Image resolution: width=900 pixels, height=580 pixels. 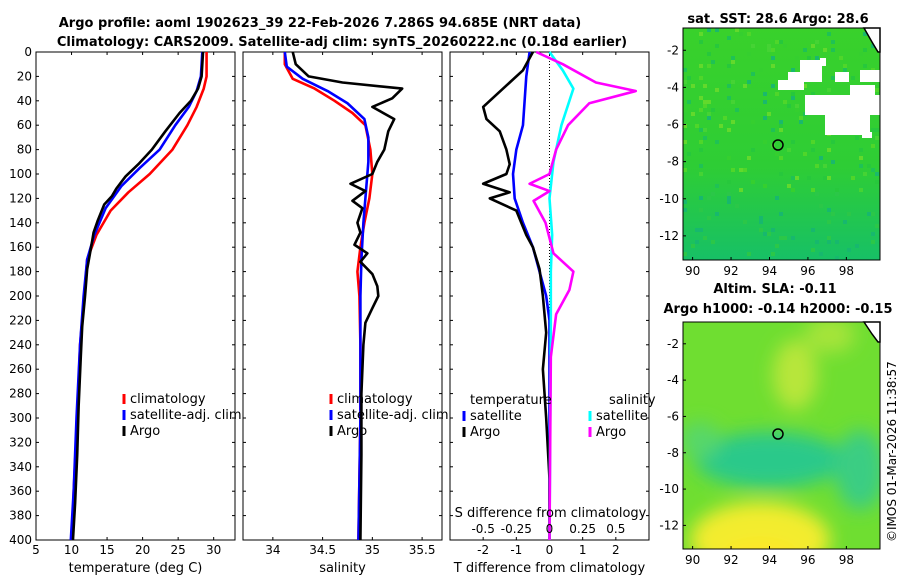 I want to click on y-tick-label: 0, so click(x=28, y=52).